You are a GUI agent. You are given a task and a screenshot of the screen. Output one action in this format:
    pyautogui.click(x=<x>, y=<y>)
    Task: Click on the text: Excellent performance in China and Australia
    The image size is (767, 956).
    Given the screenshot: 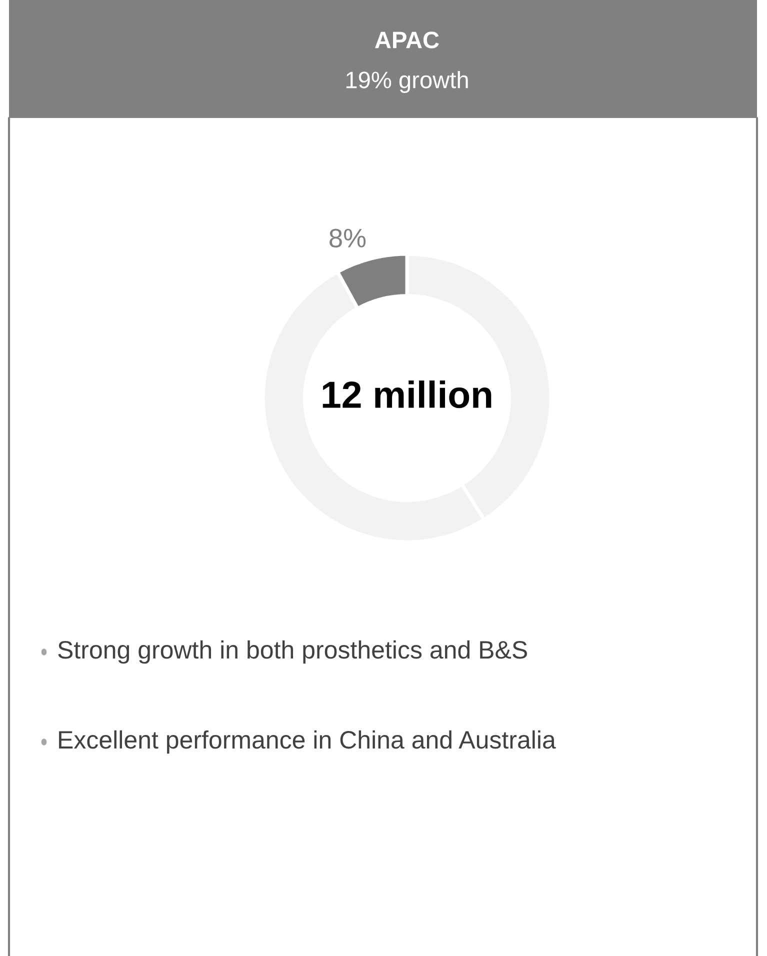 What is the action you would take?
    pyautogui.click(x=307, y=742)
    